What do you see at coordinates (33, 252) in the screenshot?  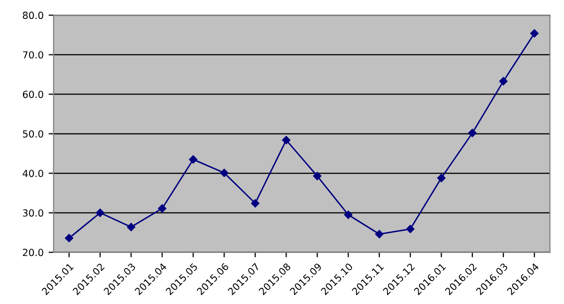 I see `y-tick-label: 20.0` at bounding box center [33, 252].